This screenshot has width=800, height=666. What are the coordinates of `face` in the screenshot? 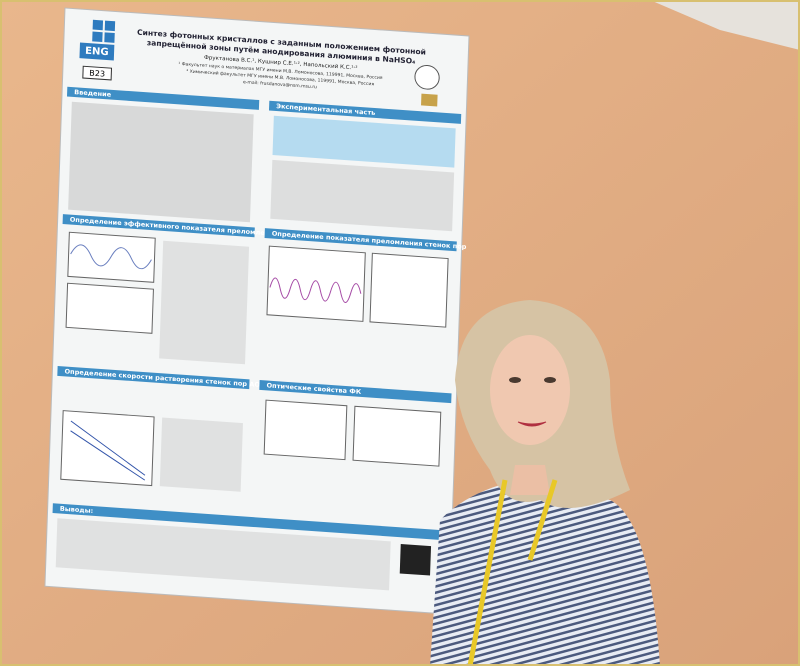 It's located at (530, 390).